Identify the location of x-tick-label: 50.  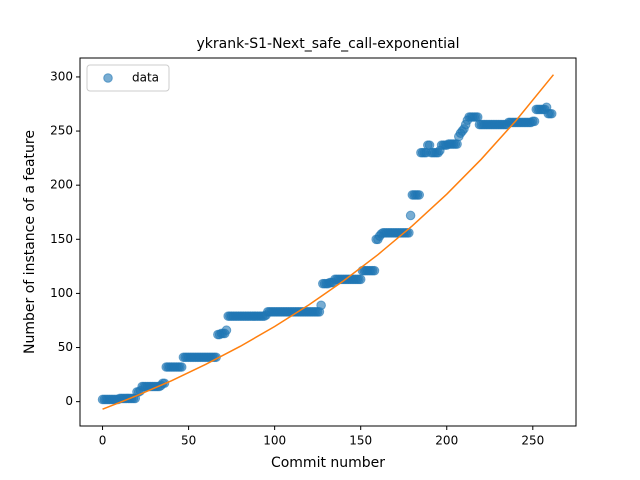
(188, 441).